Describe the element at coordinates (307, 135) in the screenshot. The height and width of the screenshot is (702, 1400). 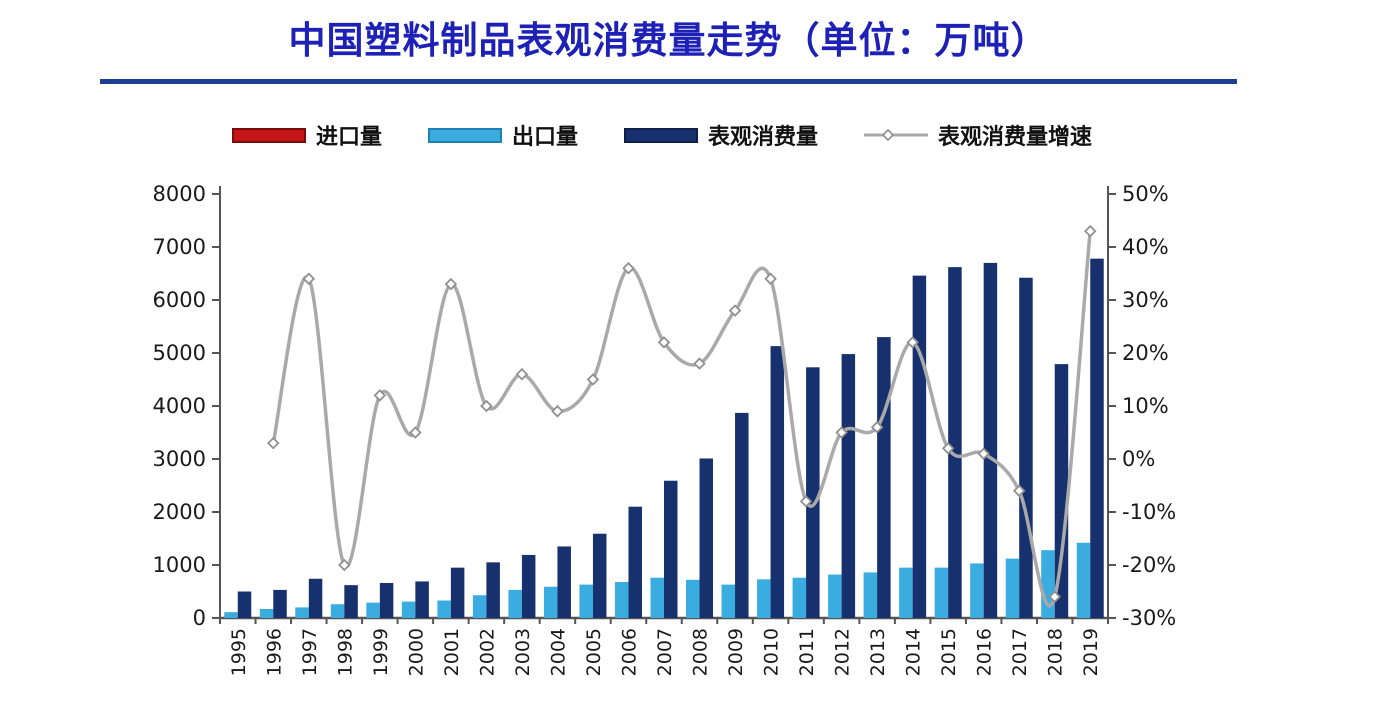
I see `legend-item-import: 进口量` at that location.